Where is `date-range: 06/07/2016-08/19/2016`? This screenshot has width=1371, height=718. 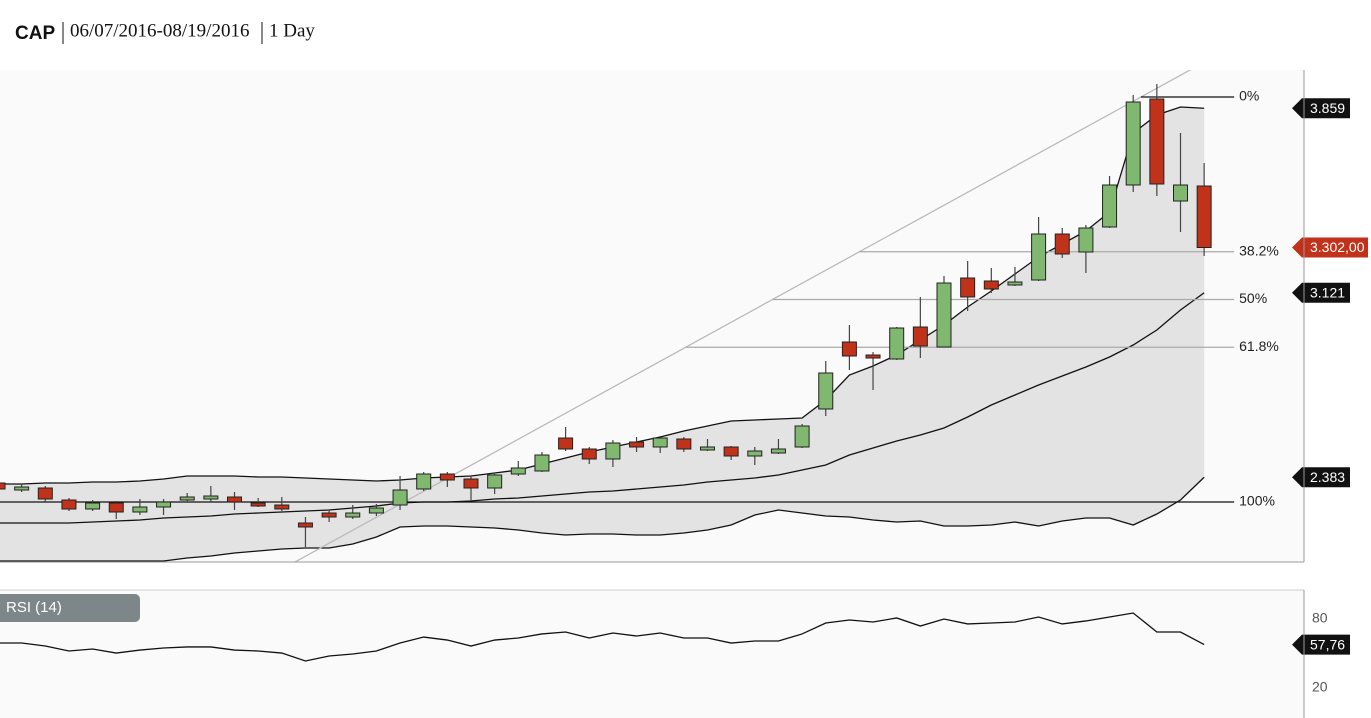 date-range: 06/07/2016-08/19/2016 is located at coordinates (159, 30).